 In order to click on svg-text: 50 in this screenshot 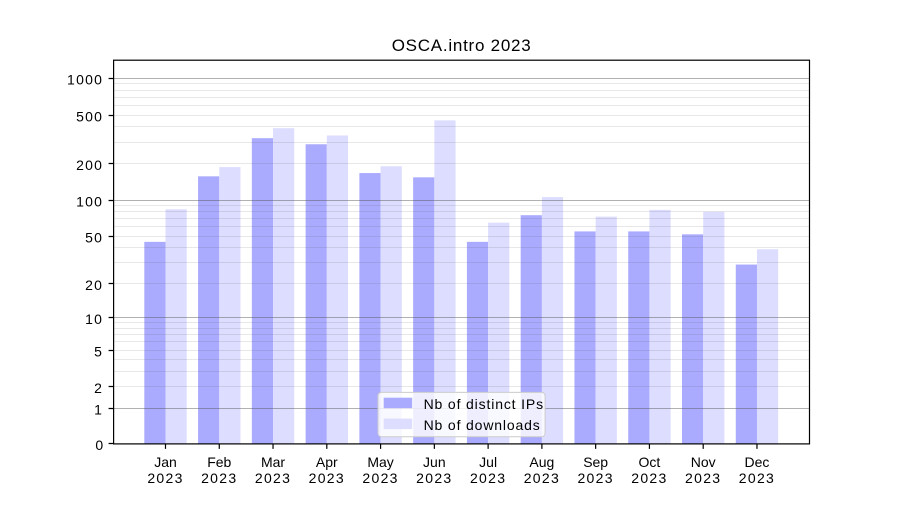, I will do `click(94, 238)`.